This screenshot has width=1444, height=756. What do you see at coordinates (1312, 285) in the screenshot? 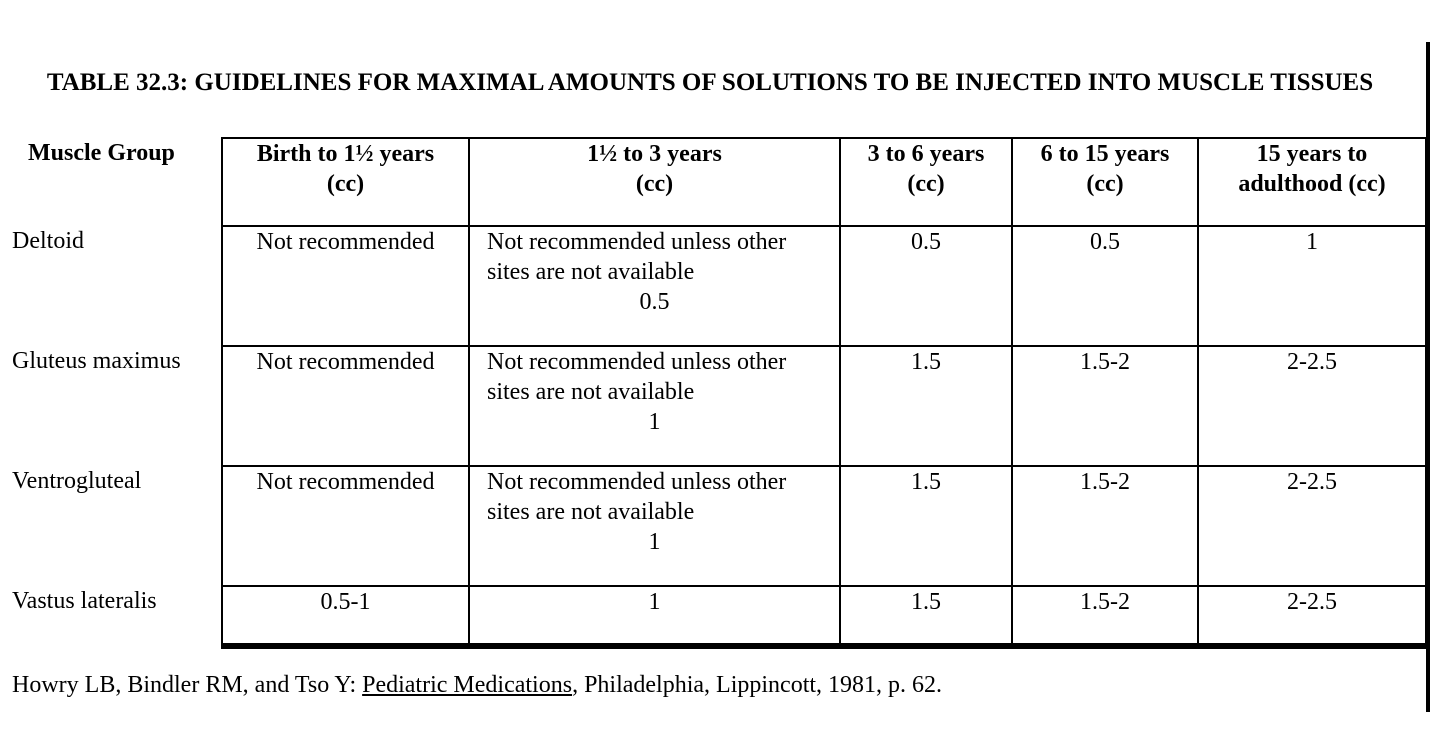
I see `15-to-adult-cell: 1` at bounding box center [1312, 285].